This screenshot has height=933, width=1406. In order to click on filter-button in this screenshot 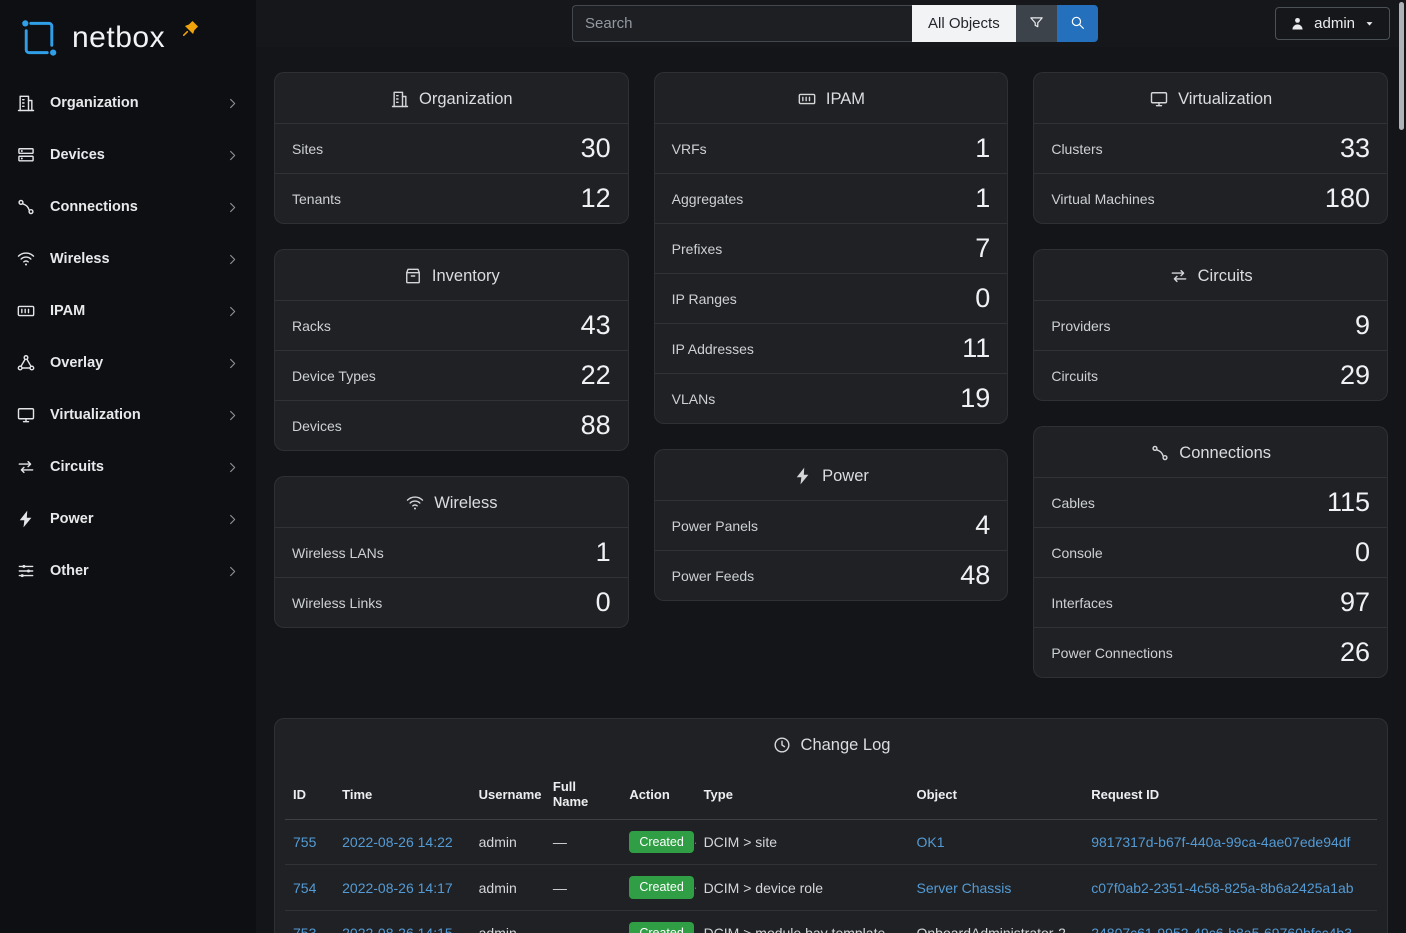, I will do `click(1036, 23)`.